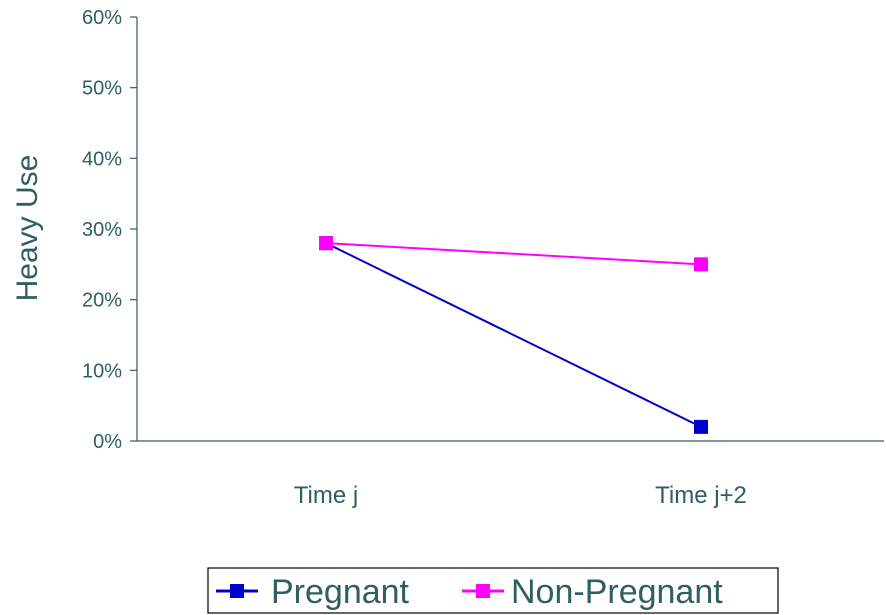 This screenshot has width=886, height=615. Describe the element at coordinates (102, 301) in the screenshot. I see `y-tick-label: 20%` at that location.